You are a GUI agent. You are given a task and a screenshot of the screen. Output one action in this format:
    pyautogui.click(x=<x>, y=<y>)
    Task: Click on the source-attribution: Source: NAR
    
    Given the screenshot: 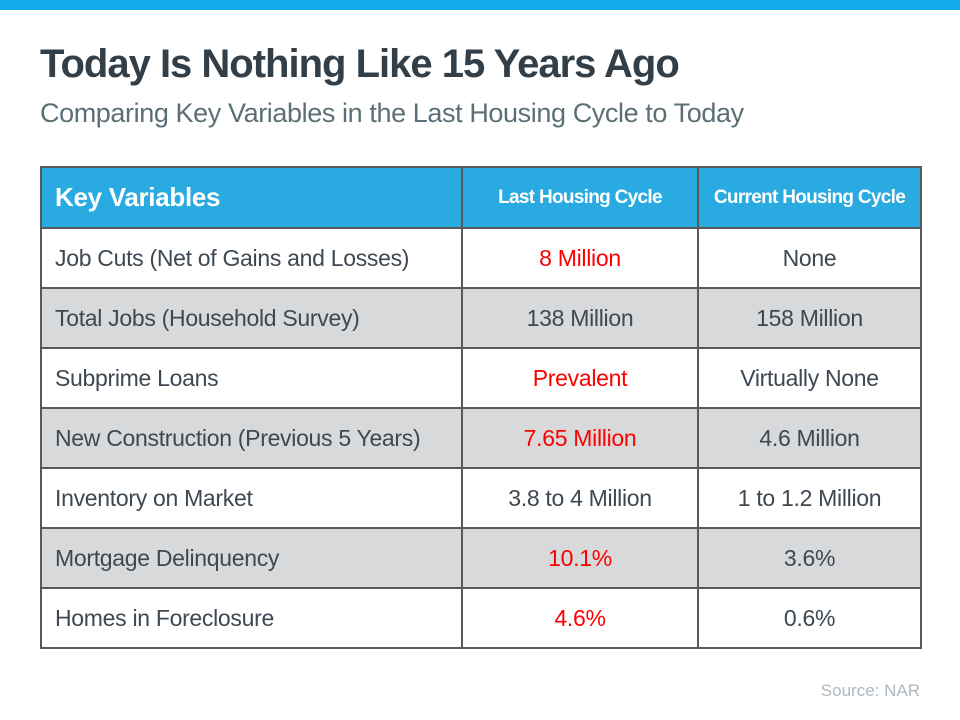 What is the action you would take?
    pyautogui.click(x=870, y=690)
    